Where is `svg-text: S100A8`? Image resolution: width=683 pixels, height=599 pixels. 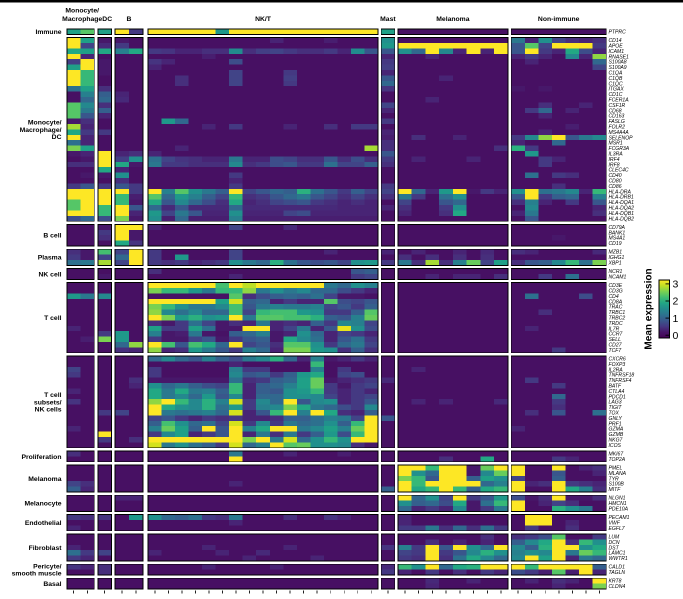
svg-text: S100A8 is located at coordinates (618, 63).